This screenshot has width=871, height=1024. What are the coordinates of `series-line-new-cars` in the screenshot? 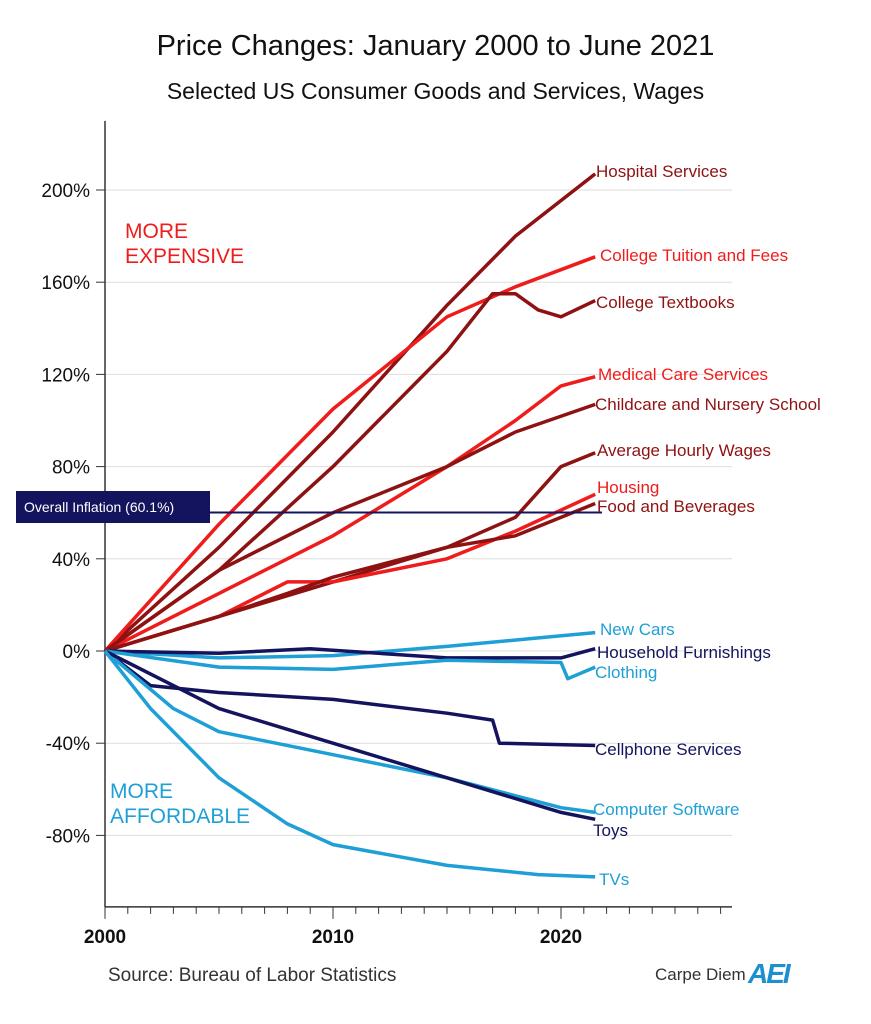 It's located at (350, 645).